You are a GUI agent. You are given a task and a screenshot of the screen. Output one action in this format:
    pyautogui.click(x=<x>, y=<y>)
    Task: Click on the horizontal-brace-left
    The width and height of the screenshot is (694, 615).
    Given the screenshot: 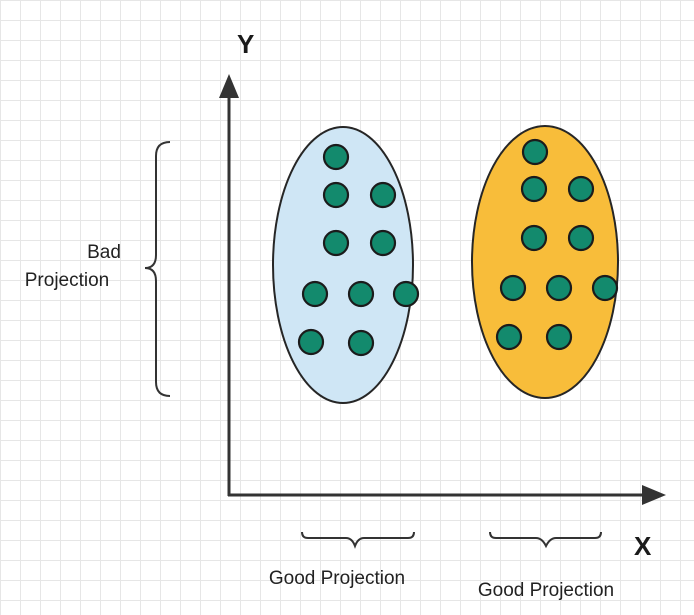 What is the action you would take?
    pyautogui.click(x=358, y=540)
    